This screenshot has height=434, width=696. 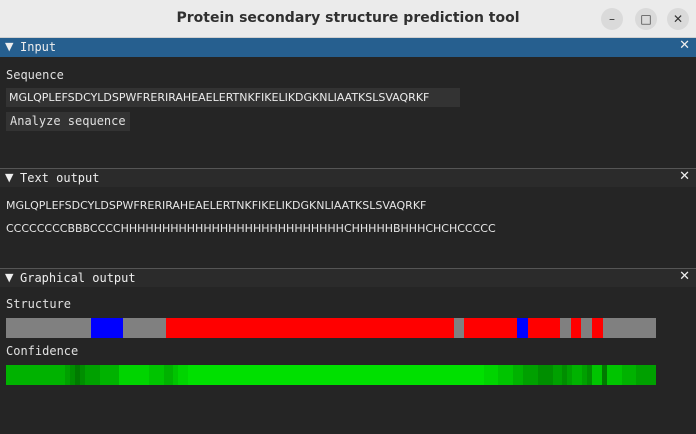 I want to click on analyze-sequence-button: Analyze sequence, so click(x=68, y=121).